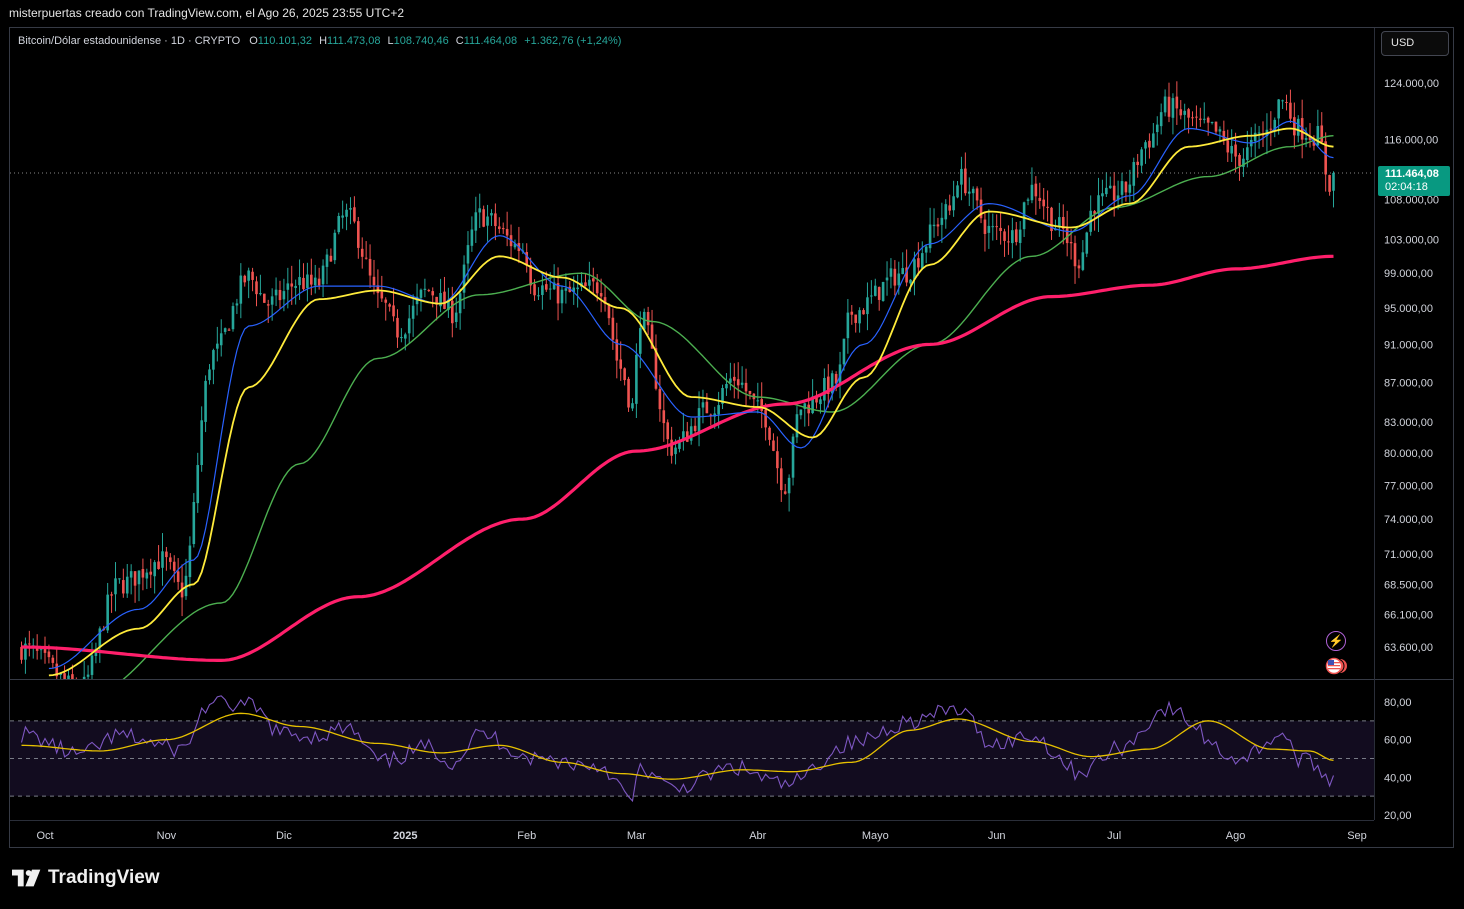 This screenshot has height=909, width=1464. What do you see at coordinates (1412, 174) in the screenshot?
I see `last-price-value: 111.464,08` at bounding box center [1412, 174].